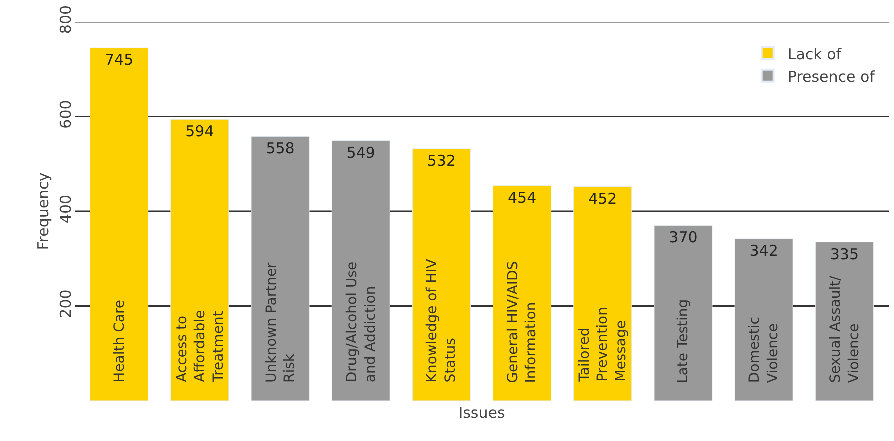  I want to click on data-label: 454, so click(522, 197).